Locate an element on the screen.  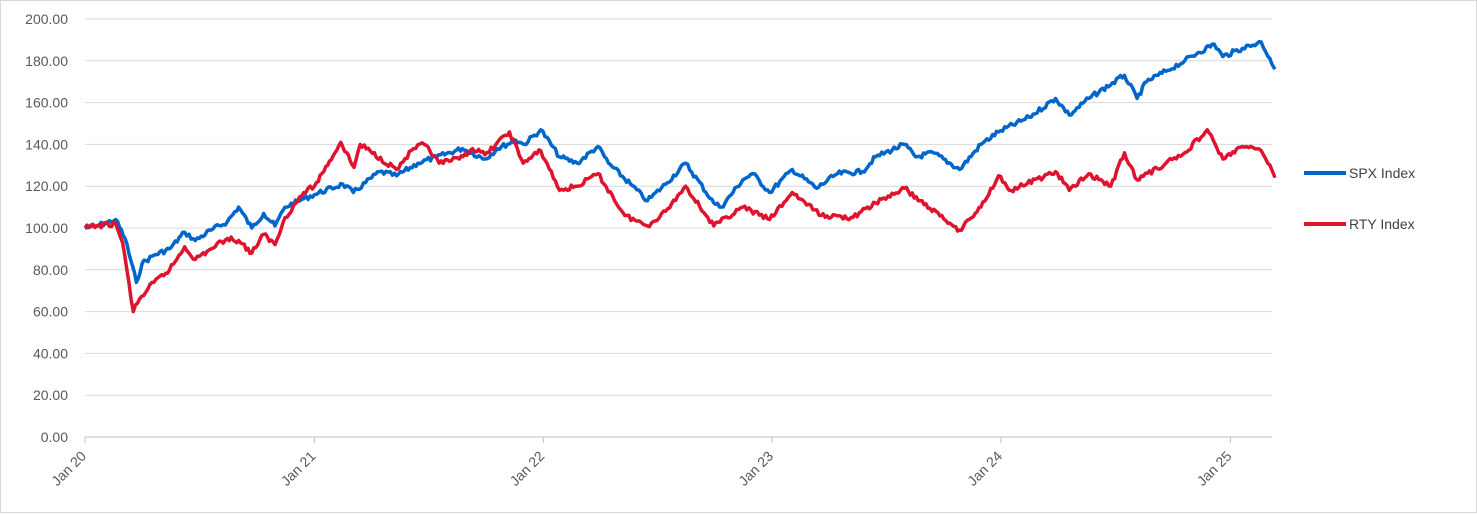
x-tick-label: Jan 23 is located at coordinates (755, 468).